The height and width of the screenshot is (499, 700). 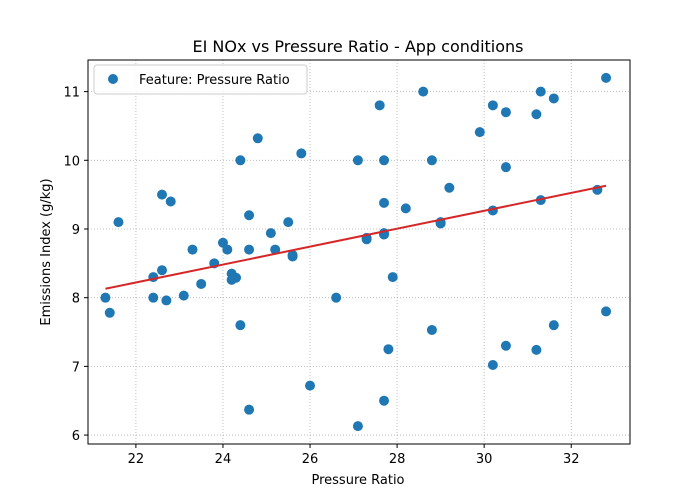 I want to click on y-tick-label: 6, so click(x=76, y=436).